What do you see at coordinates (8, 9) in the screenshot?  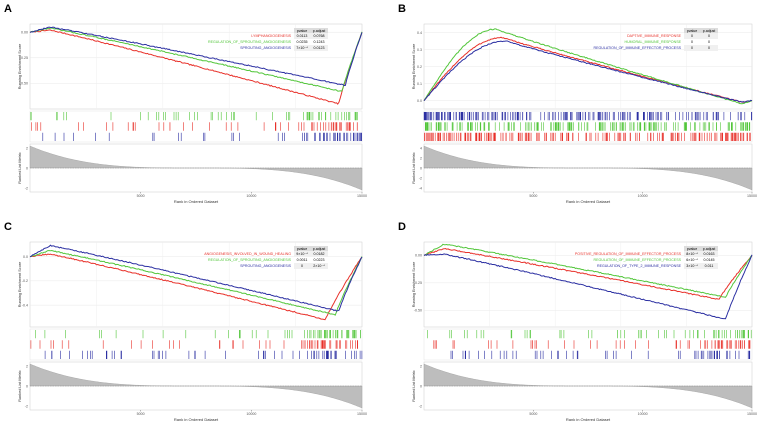 I see `panel-label: A` at bounding box center [8, 9].